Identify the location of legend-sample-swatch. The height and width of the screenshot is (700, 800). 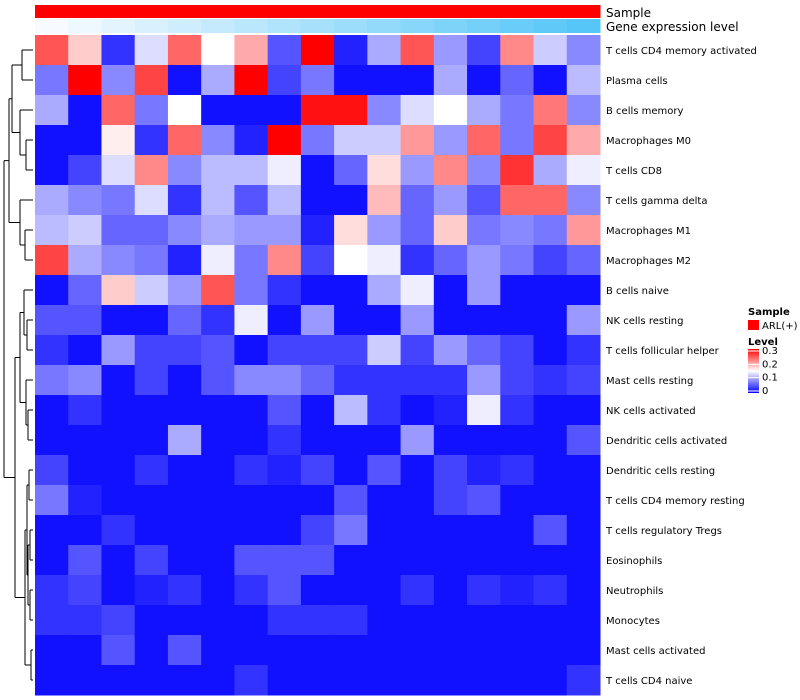
(753, 325).